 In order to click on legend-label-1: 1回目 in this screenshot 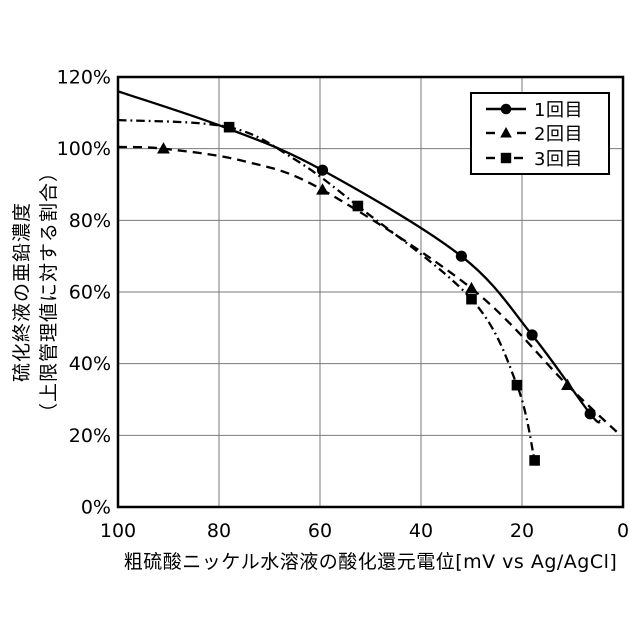, I will do `click(558, 111)`.